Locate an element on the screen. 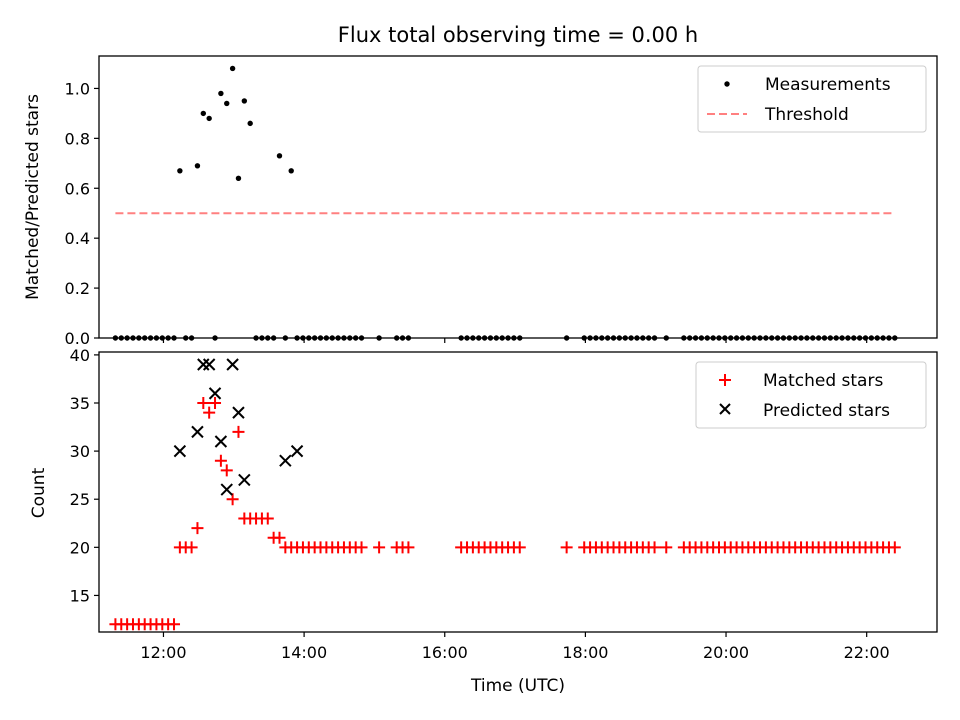 The height and width of the screenshot is (720, 960). top-y-axis-label: Matched/Predicted stars is located at coordinates (33, 197).